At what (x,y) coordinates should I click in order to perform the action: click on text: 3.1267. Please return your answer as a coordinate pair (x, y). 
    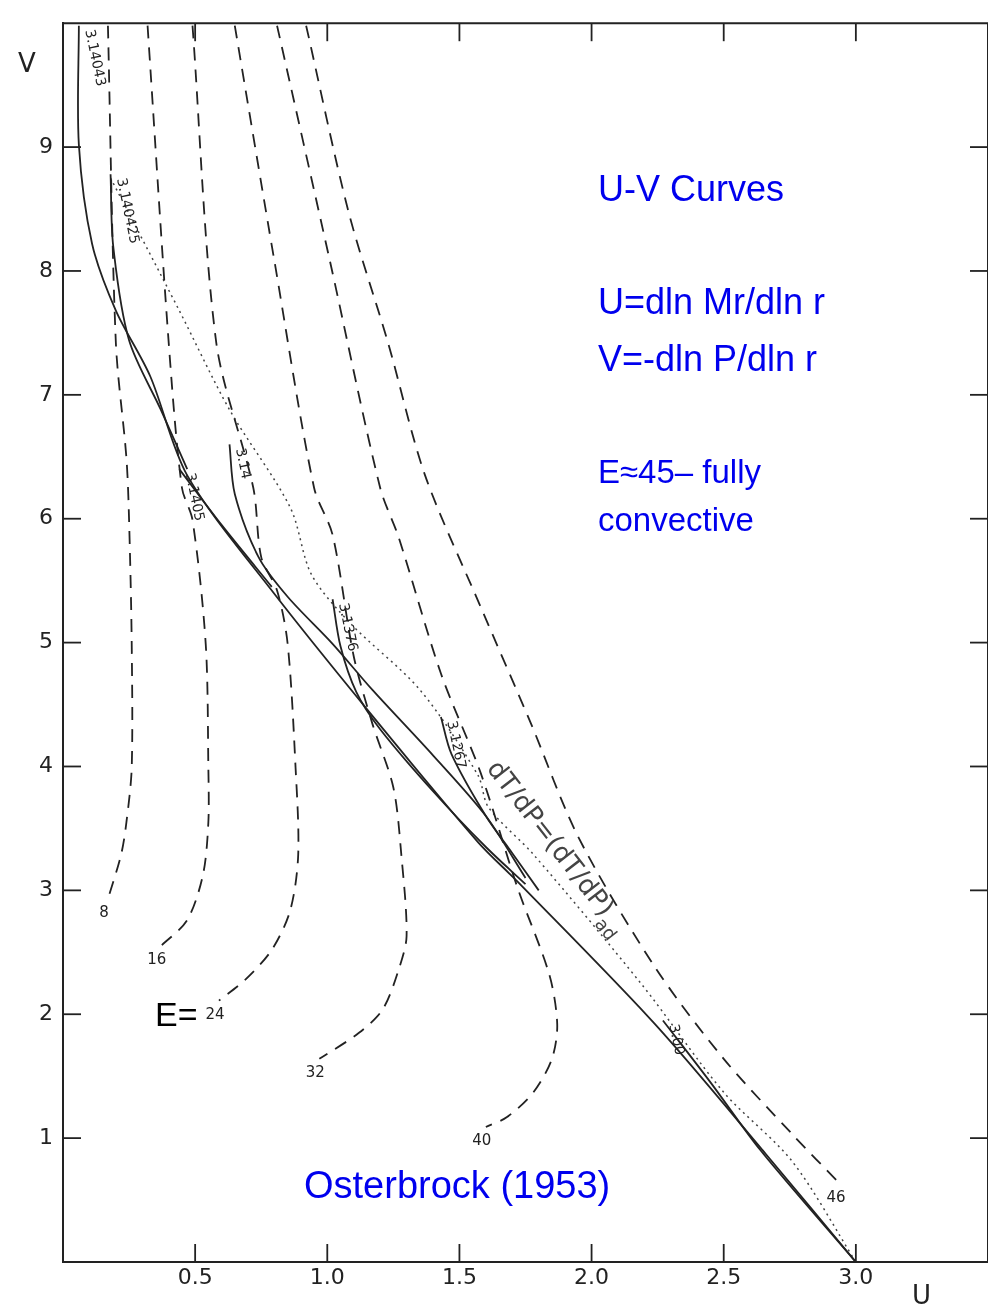
    Looking at the image, I should click on (457, 745).